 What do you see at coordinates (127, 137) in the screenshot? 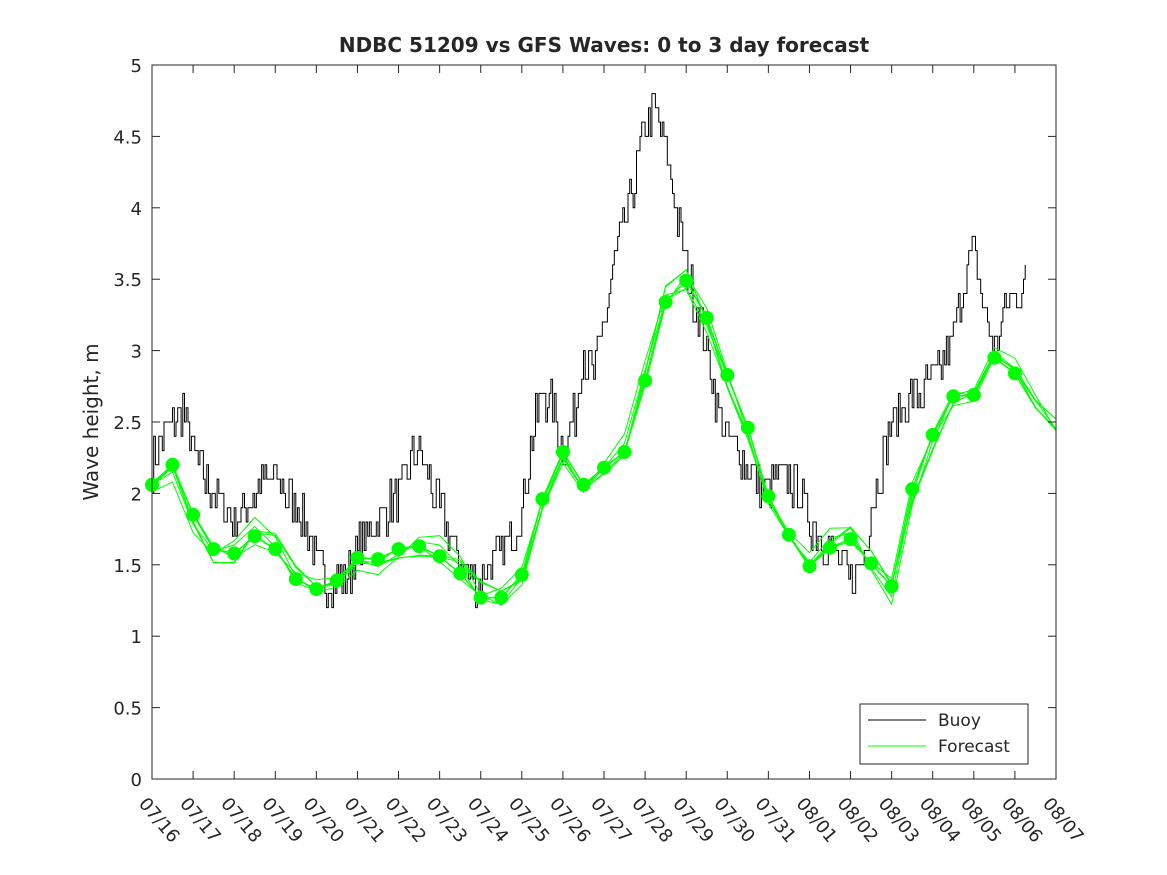
I see `y-tick-label: 4.5` at bounding box center [127, 137].